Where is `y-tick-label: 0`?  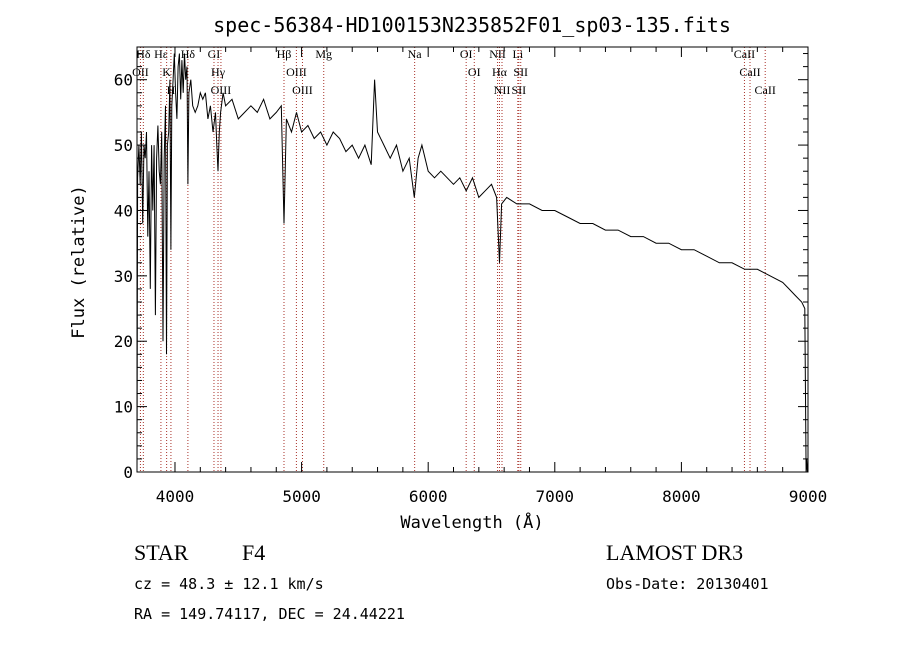
y-tick-label: 0 is located at coordinates (128, 472).